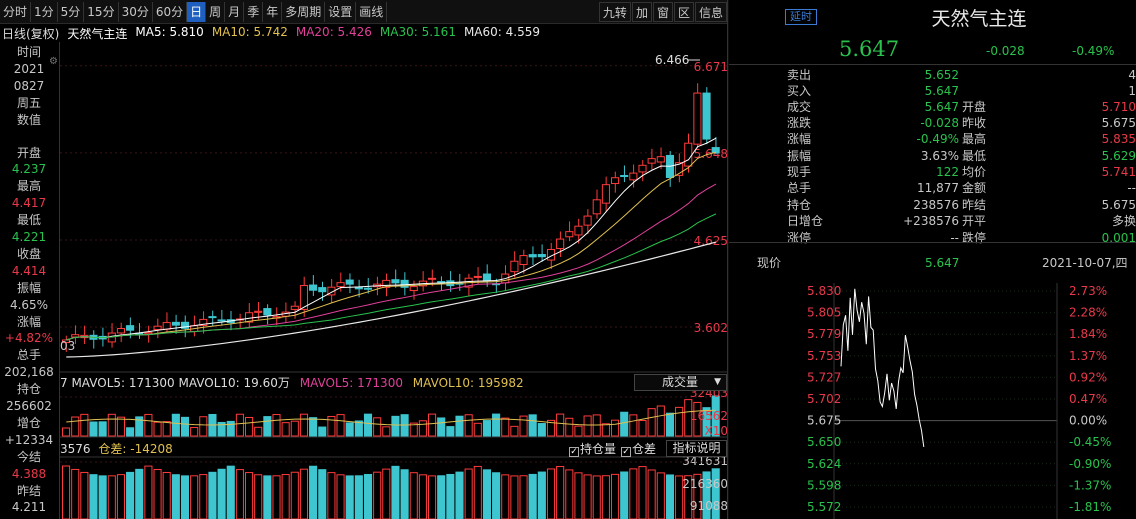 This screenshot has width=1136, height=519. I want to click on period-tab-13: 画线, so click(372, 11).